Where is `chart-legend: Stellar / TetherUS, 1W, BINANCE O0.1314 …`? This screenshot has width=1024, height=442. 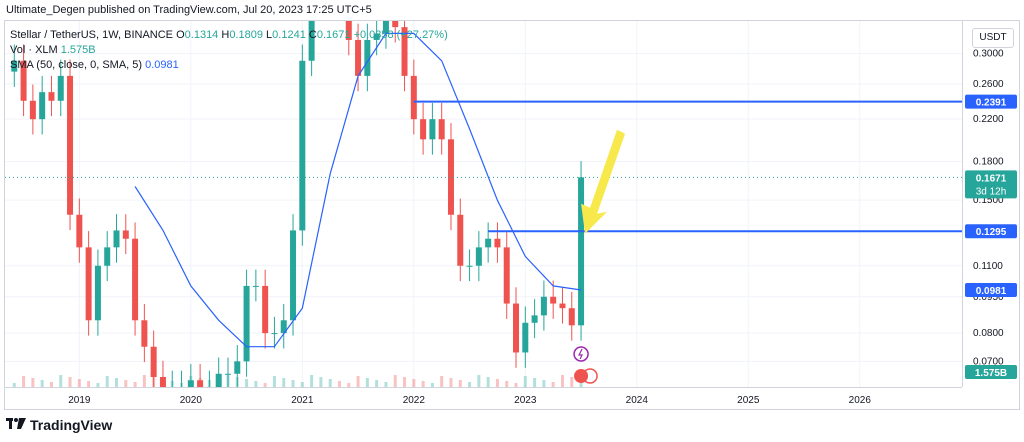
chart-legend: Stellar / TetherUS, 1W, BINANCE O0.1314 … is located at coordinates (229, 50).